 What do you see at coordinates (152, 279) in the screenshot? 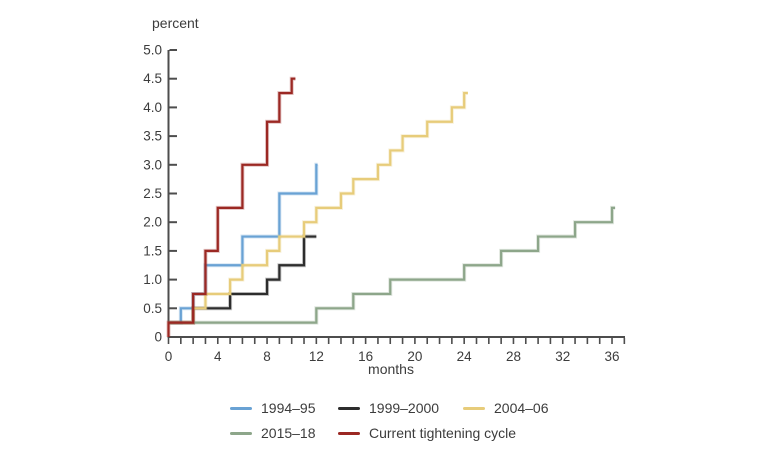
I see `y-tick-label: 1.0` at bounding box center [152, 279].